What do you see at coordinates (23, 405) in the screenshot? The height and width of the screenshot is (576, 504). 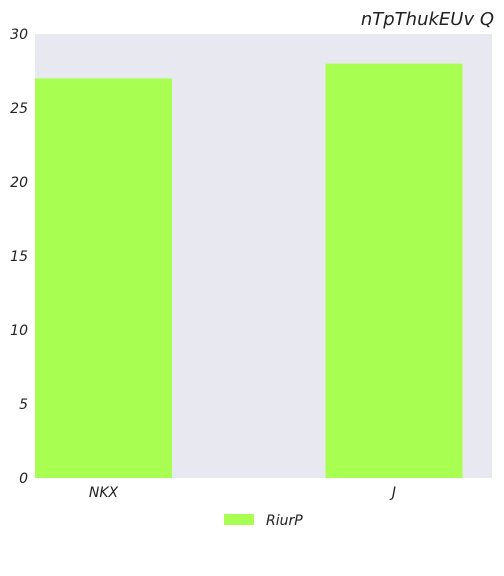 I see `y-tick-label: 5` at bounding box center [23, 405].